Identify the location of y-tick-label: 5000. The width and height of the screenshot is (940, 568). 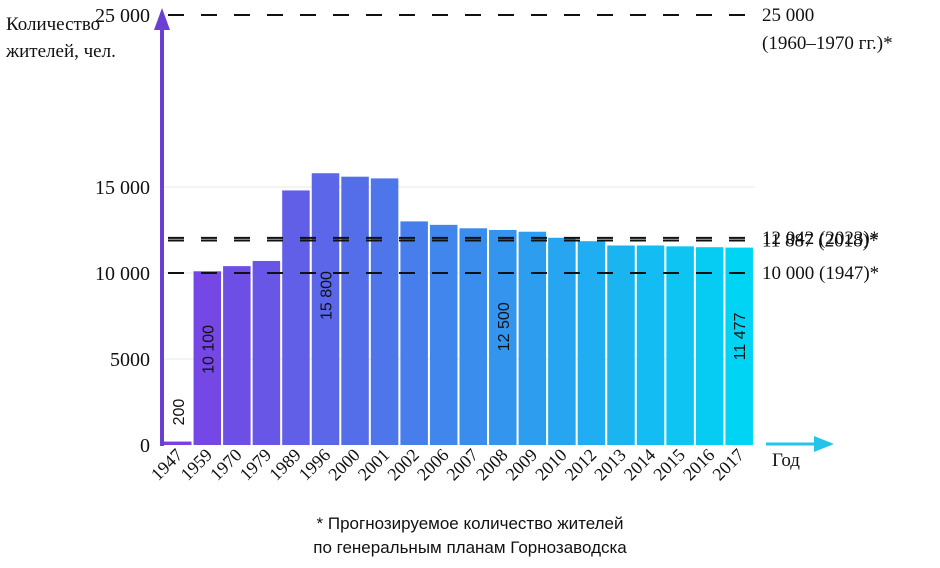
(130, 360).